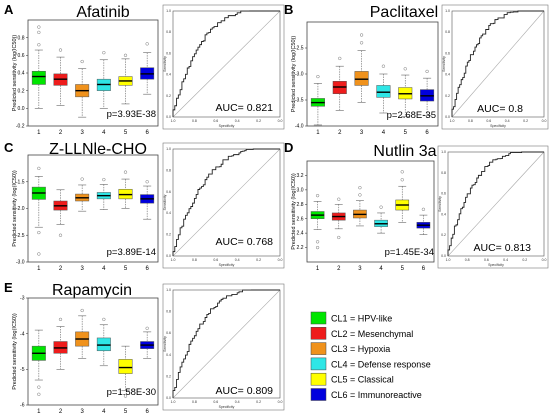 The width and height of the screenshot is (550, 414). What do you see at coordinates (22, 370) in the screenshot?
I see `y-tick-label: -5` at bounding box center [22, 370].